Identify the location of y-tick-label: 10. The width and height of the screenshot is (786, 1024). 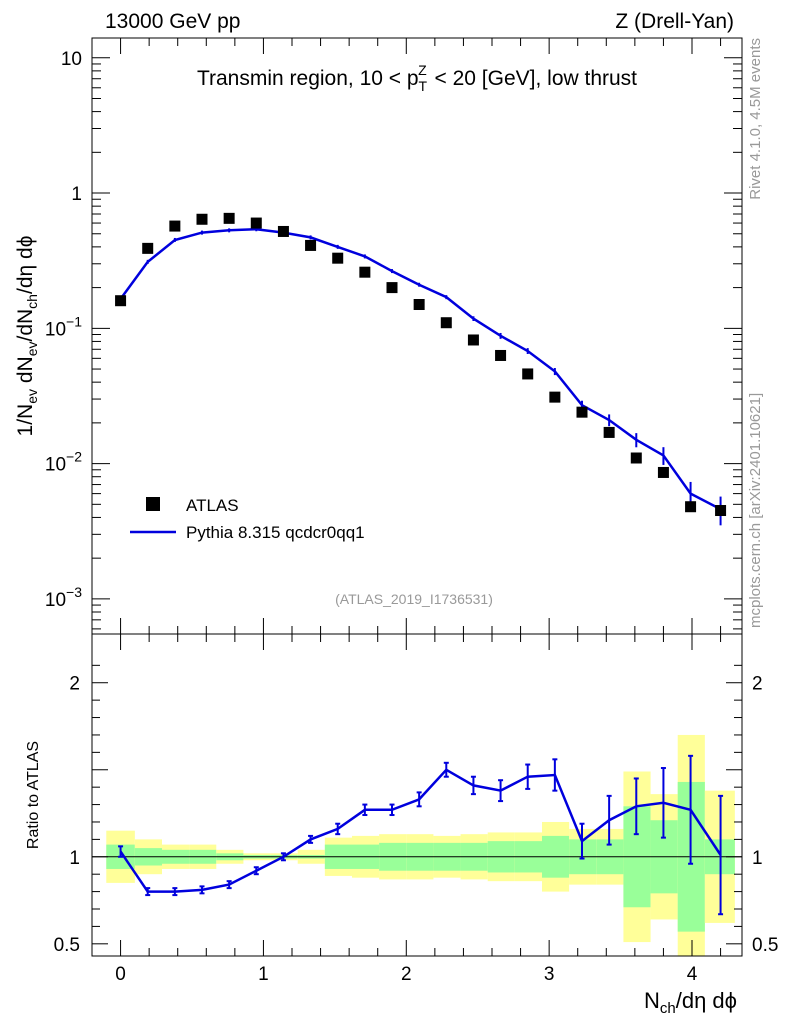
(71, 59).